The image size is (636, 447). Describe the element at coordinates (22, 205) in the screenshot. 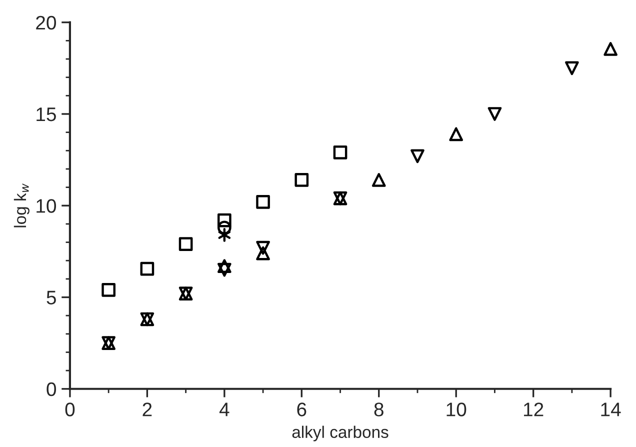

I see `y-axis-title: log k$_{w}$` at that location.